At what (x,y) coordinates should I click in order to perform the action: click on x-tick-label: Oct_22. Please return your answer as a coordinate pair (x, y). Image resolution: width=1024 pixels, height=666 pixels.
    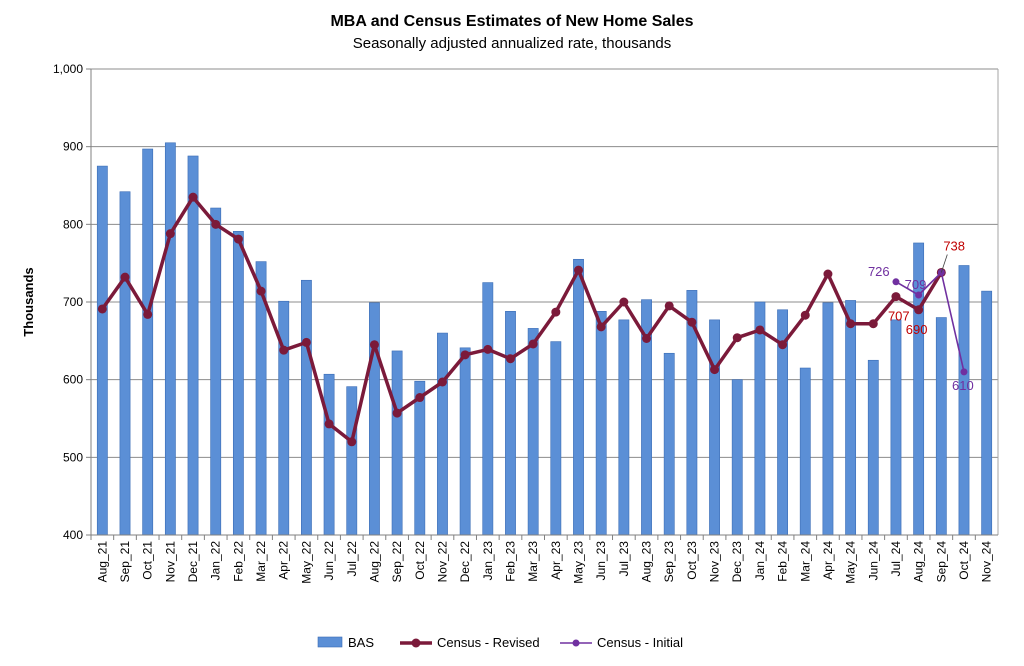
    Looking at the image, I should click on (420, 560).